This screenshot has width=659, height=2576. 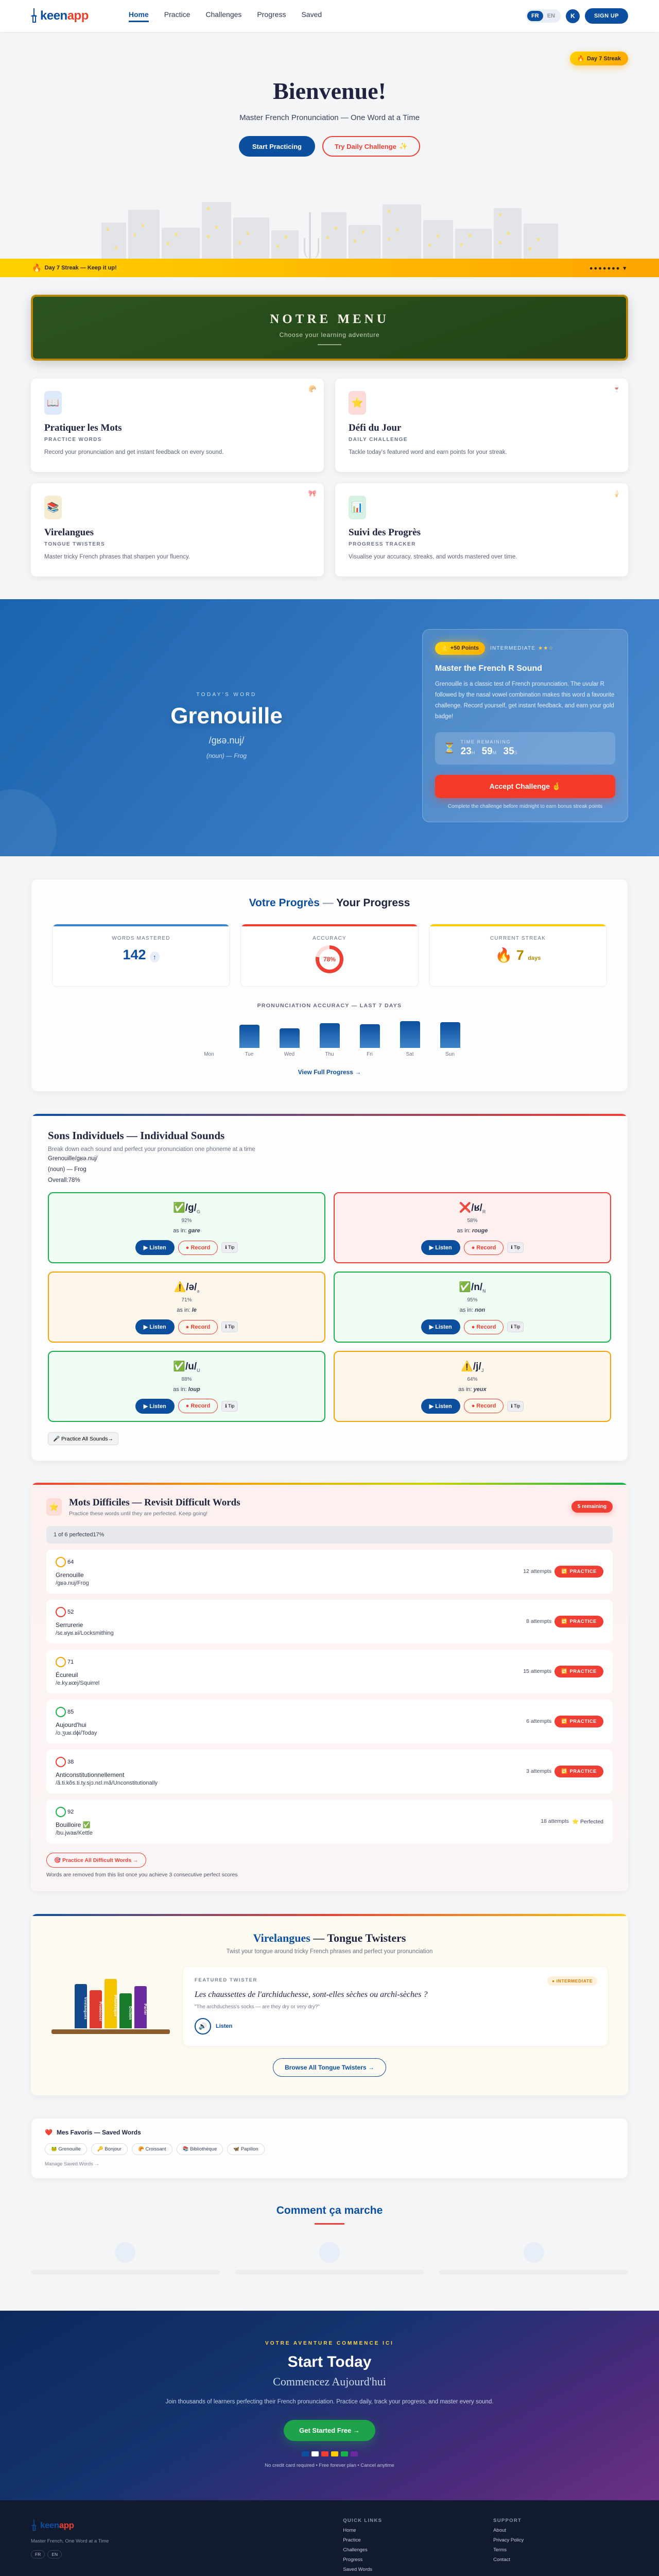 What do you see at coordinates (544, 16) in the screenshot?
I see `language-toggle: FR EN` at bounding box center [544, 16].